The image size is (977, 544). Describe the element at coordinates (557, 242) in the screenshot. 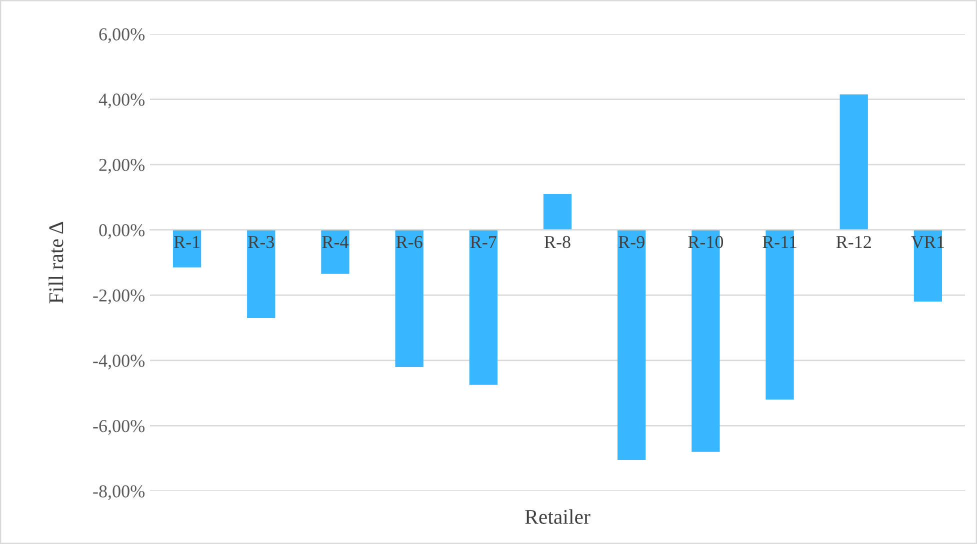

I see `x-tick-label: R-8` at that location.